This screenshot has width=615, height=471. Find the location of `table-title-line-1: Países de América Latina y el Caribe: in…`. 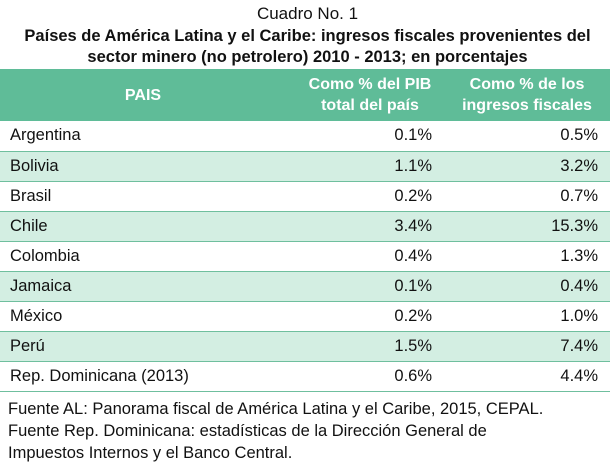

table-title-line-1: Países de América Latina y el Caribe: in… is located at coordinates (307, 36).